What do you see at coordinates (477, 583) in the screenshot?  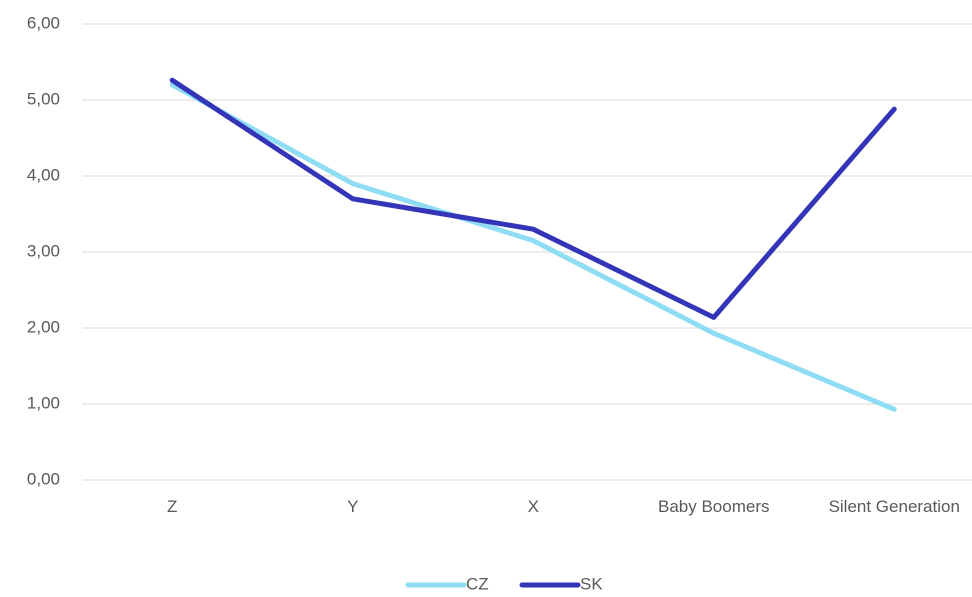 I see `legend-label: CZ` at bounding box center [477, 583].